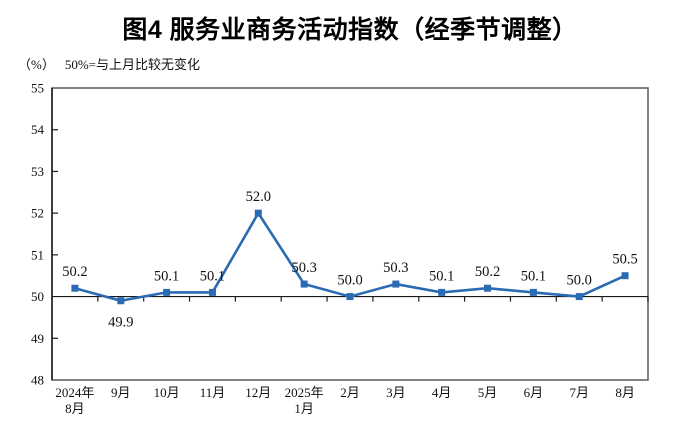  I want to click on x-tick-label: 4月, so click(442, 392).